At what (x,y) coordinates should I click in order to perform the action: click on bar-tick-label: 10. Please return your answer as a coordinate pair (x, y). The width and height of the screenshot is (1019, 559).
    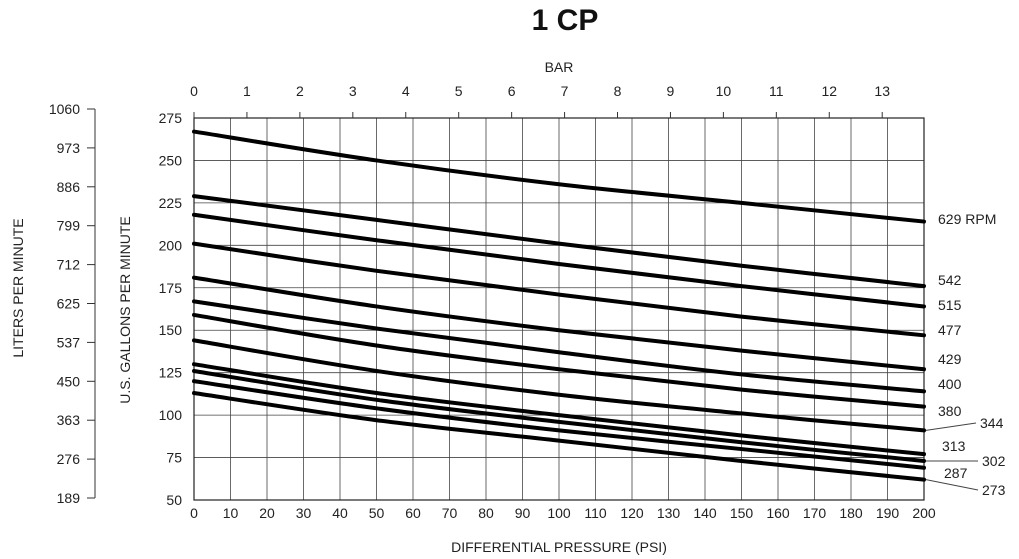
    Looking at the image, I should click on (724, 91).